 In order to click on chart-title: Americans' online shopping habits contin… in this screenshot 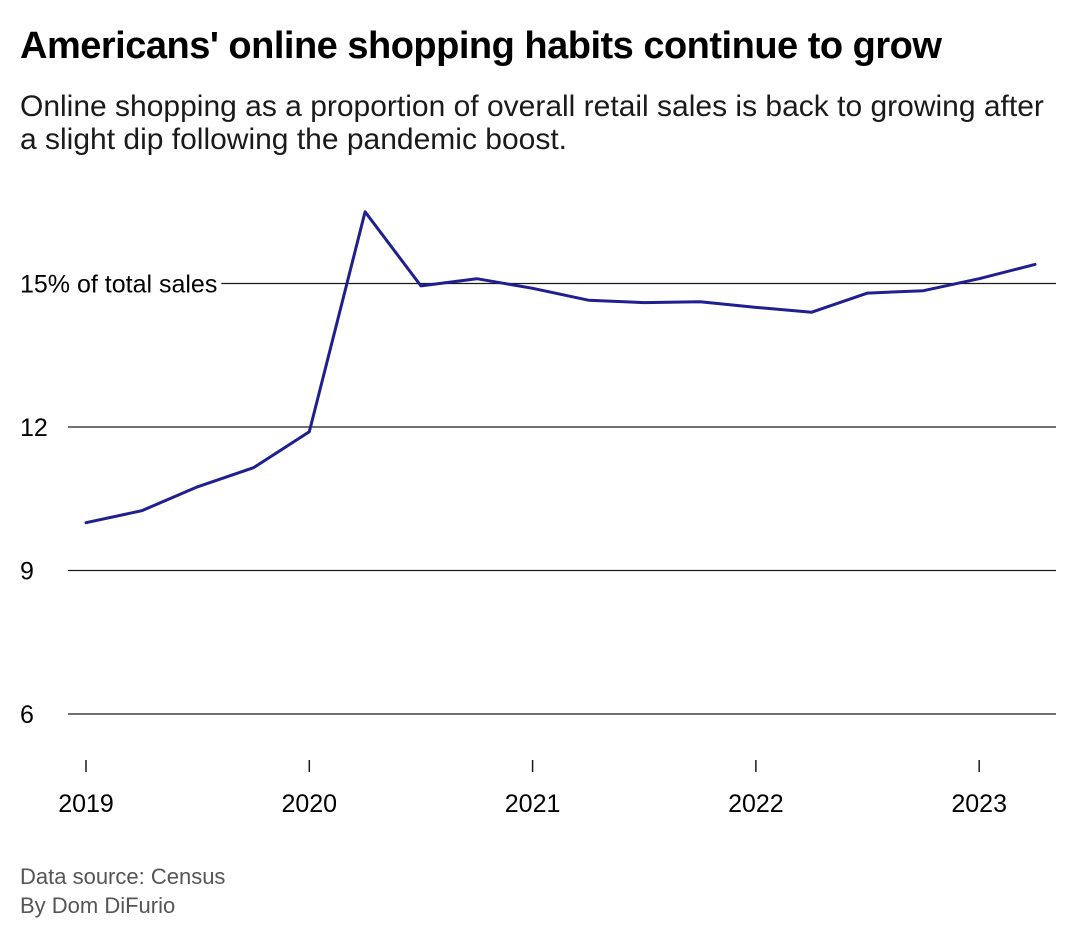, I will do `click(481, 46)`.